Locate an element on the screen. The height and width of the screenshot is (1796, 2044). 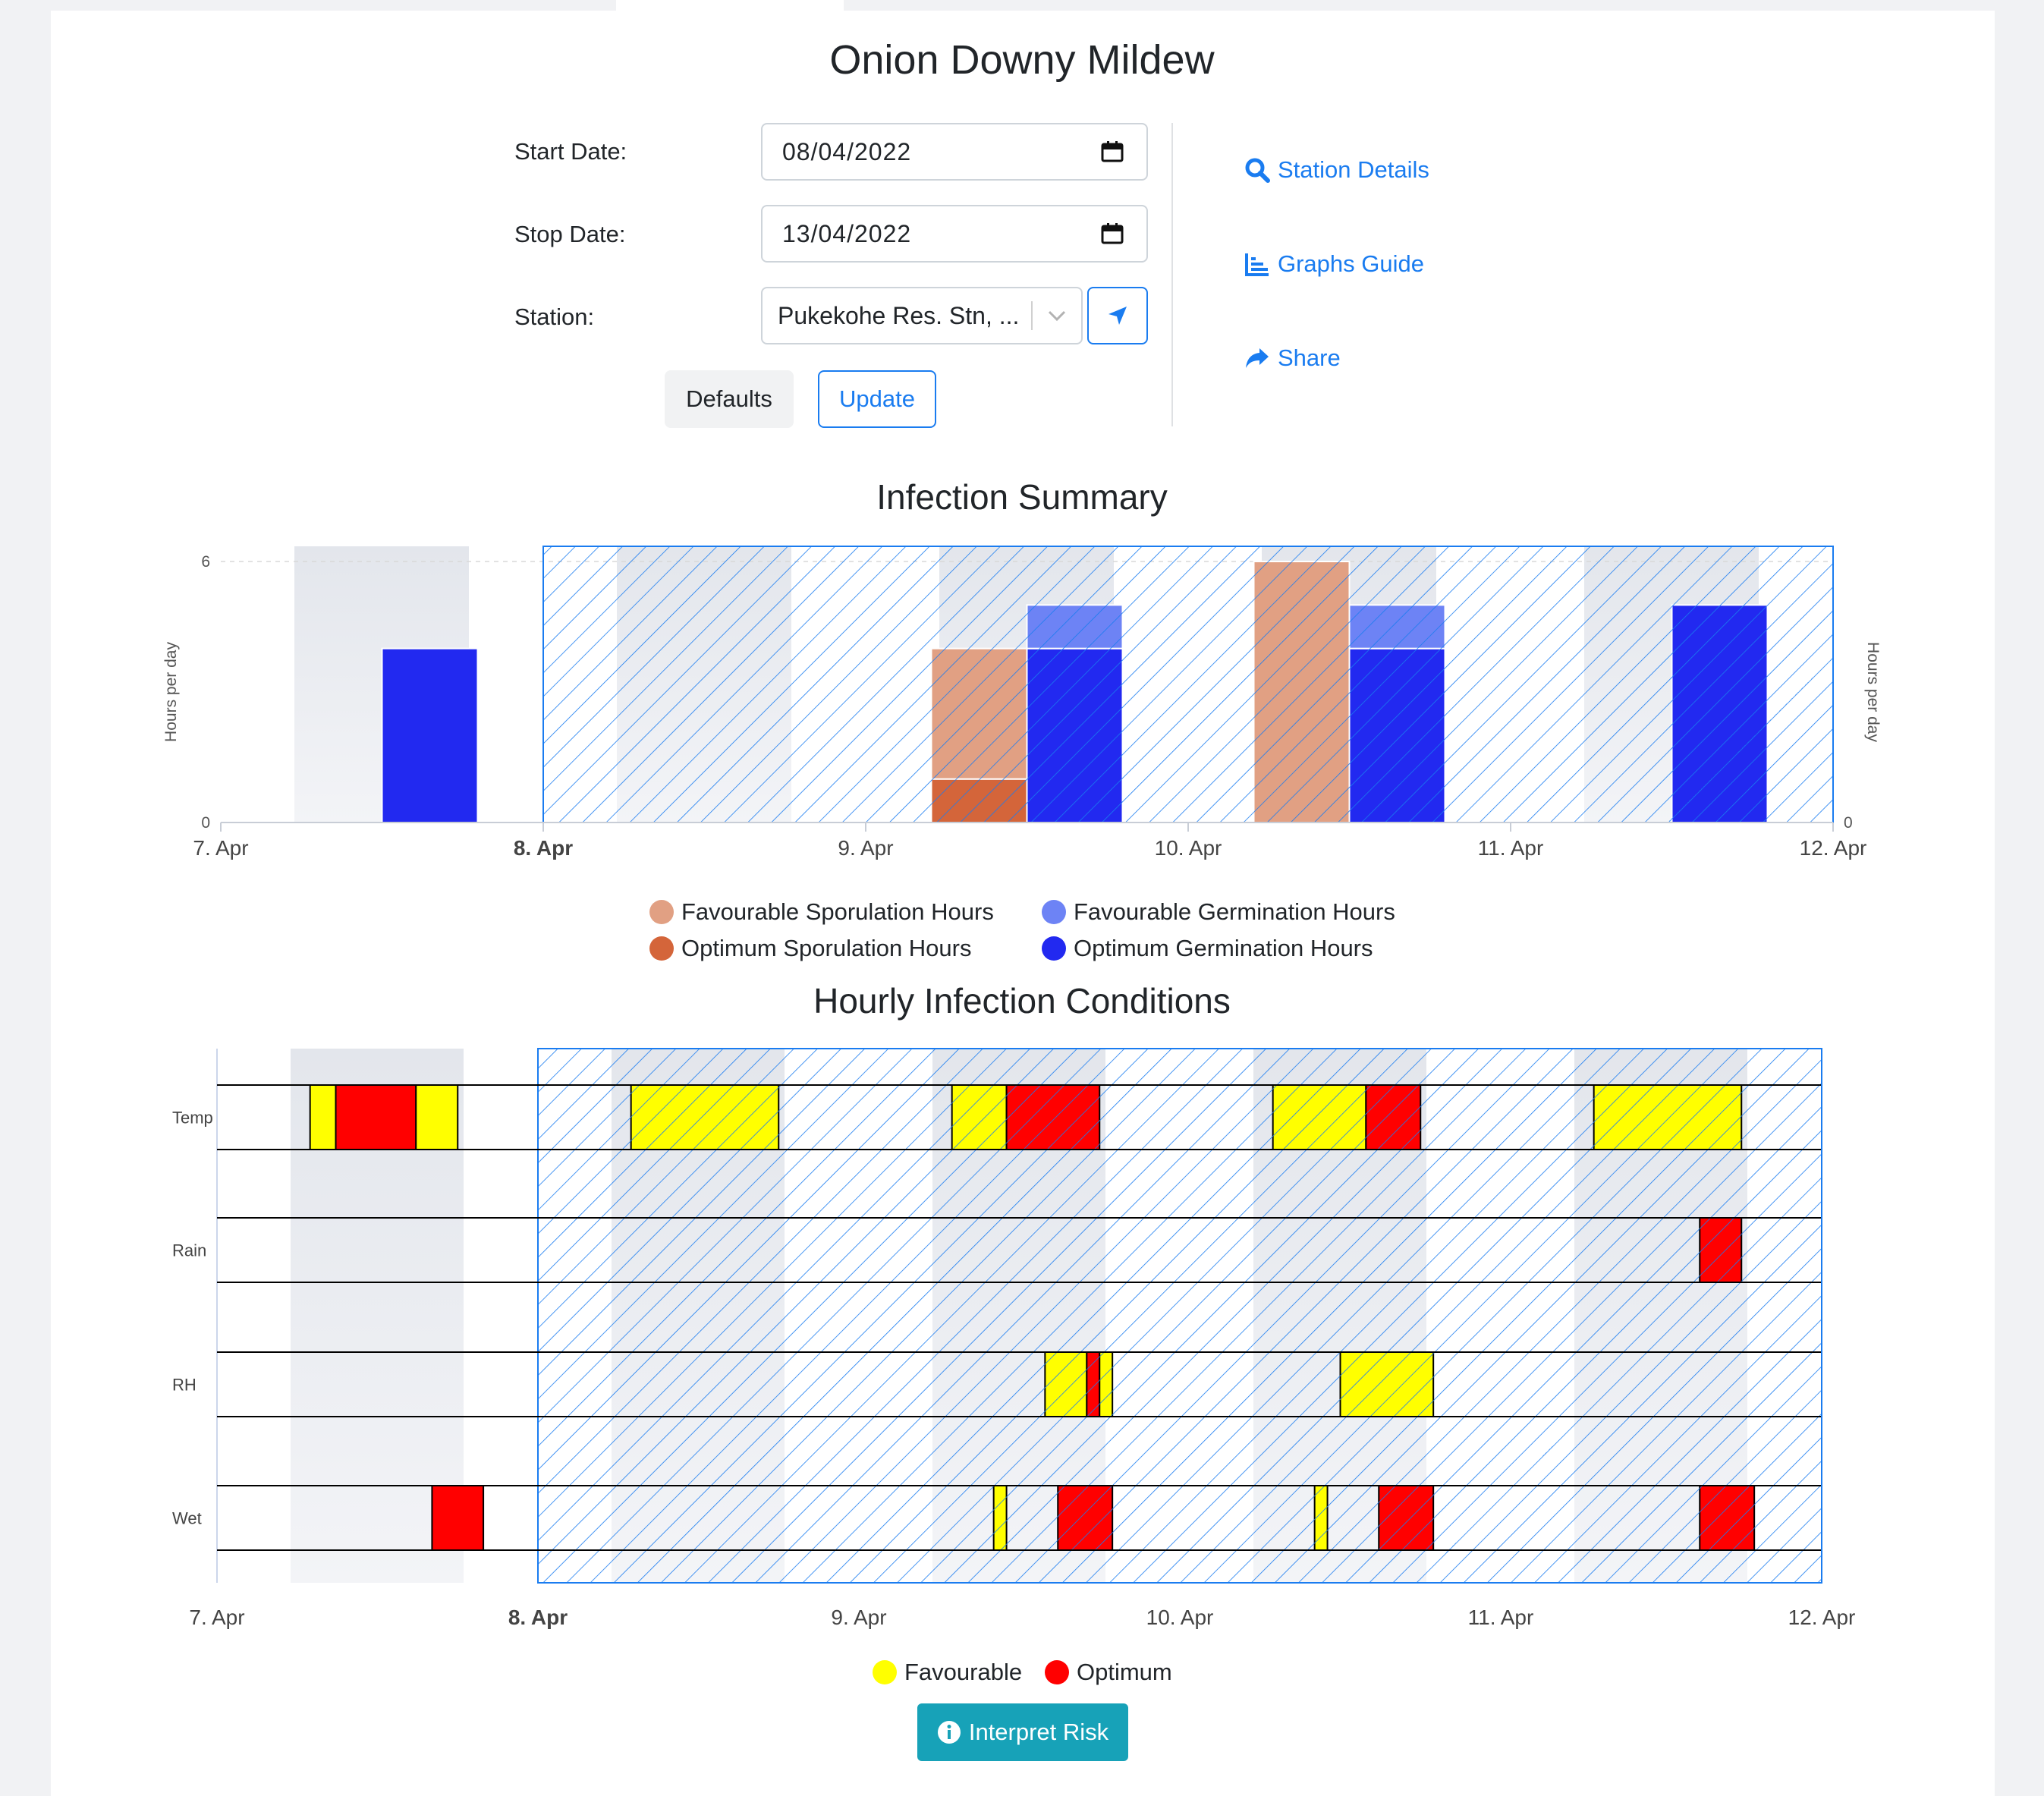
interpret-risk-label: Interpret Risk is located at coordinates (1038, 1732).